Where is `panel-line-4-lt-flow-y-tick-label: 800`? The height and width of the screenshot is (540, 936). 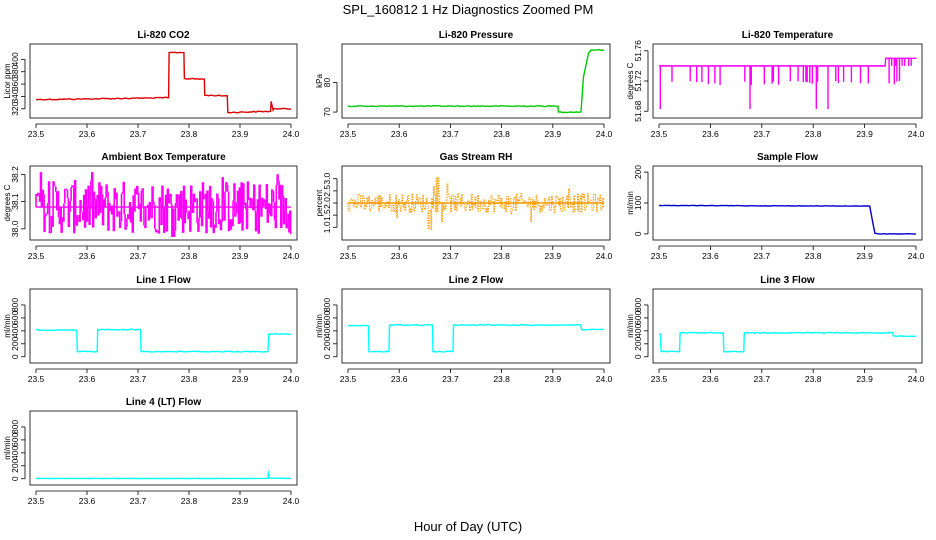 panel-line-4-lt-flow-y-tick-label: 800 is located at coordinates (15, 427).